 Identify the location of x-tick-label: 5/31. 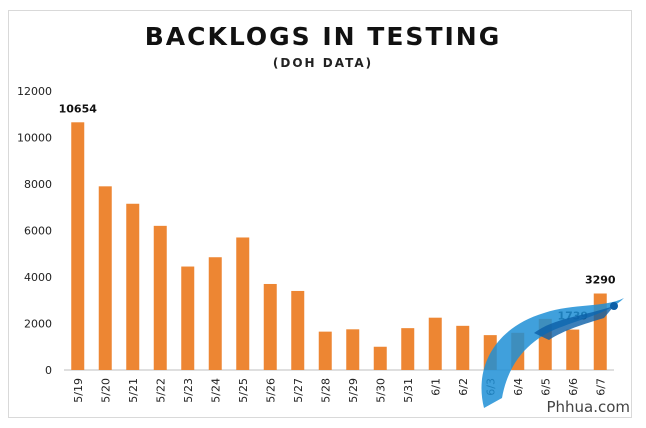
(408, 390).